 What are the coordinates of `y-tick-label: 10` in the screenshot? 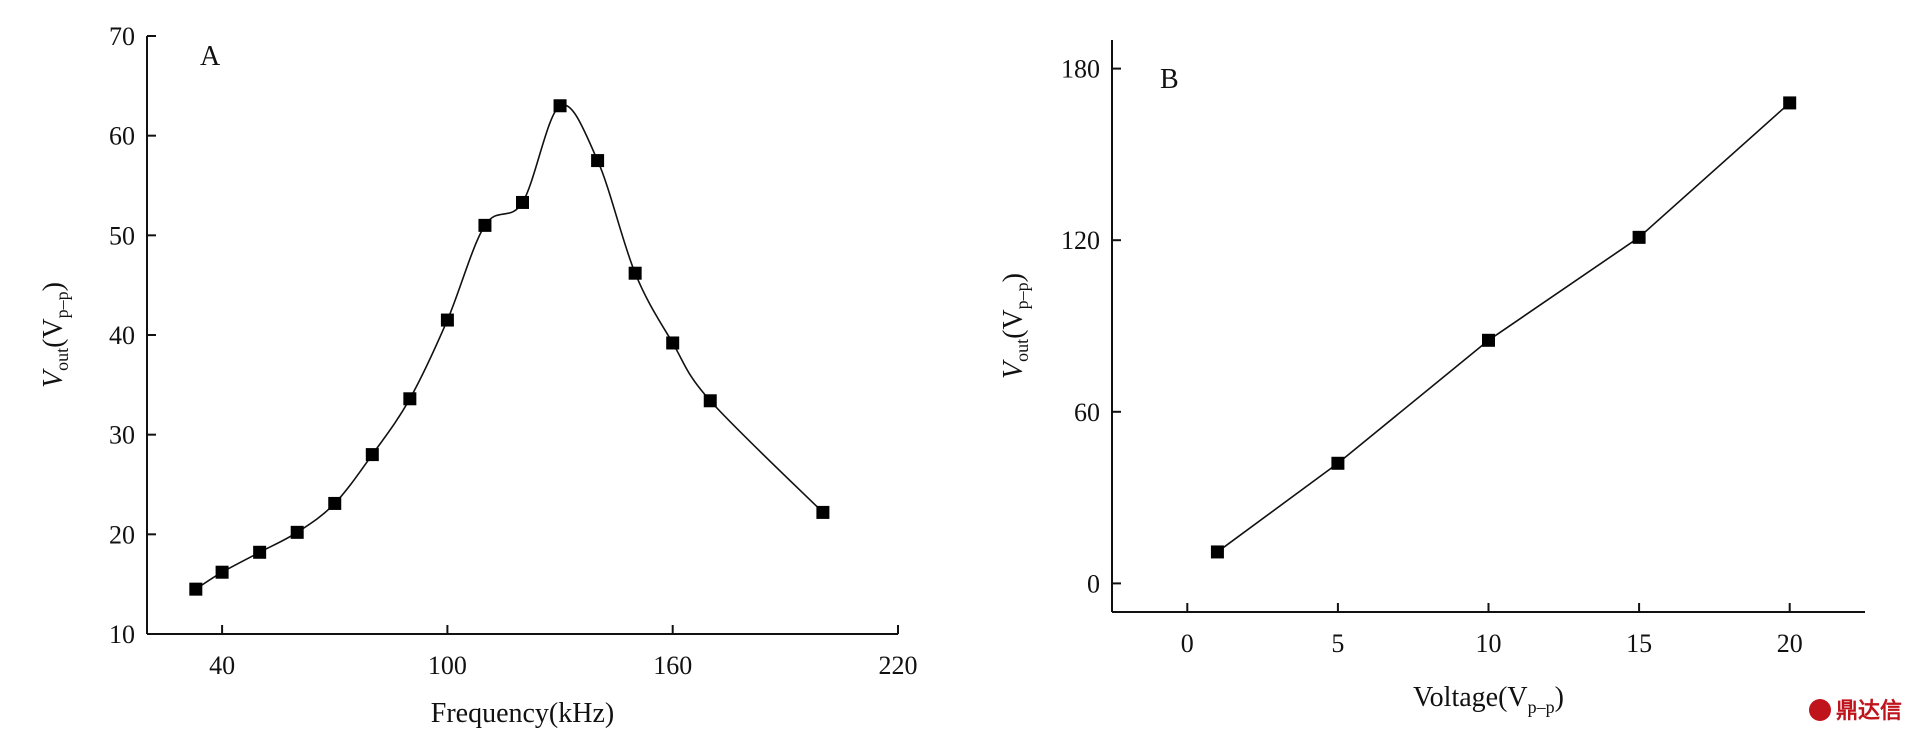 It's located at (122, 634).